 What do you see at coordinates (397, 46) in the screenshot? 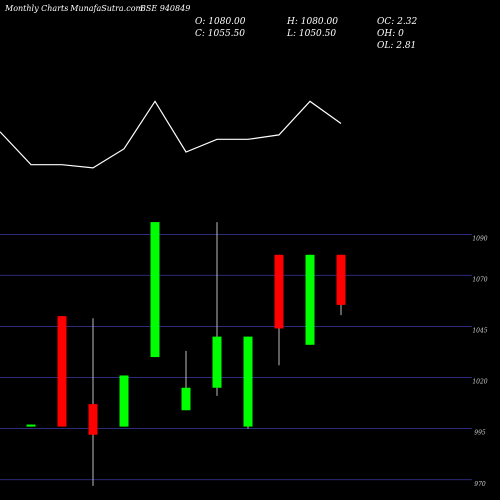
I see `ol-value: OL: 2.81` at bounding box center [397, 46].